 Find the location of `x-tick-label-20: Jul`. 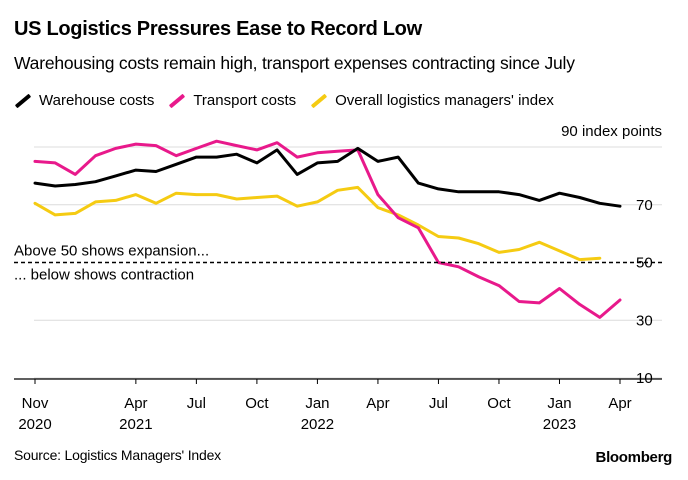

x-tick-label-20: Jul is located at coordinates (438, 403).